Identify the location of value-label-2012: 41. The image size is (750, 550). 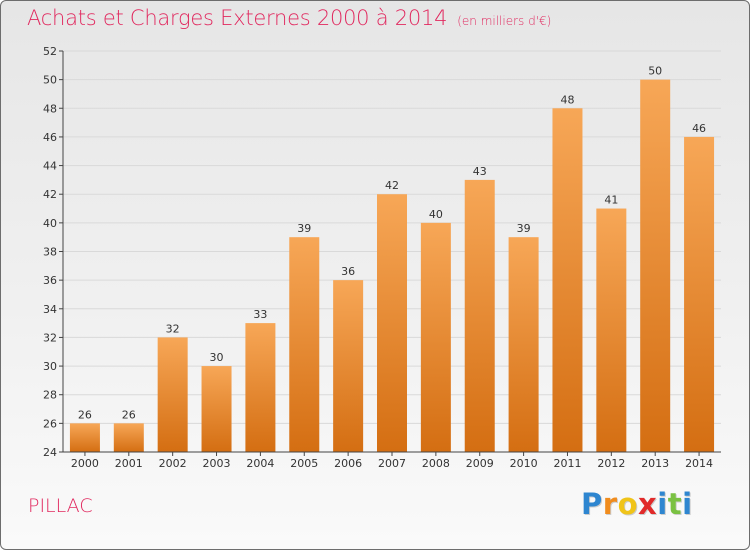
(611, 200).